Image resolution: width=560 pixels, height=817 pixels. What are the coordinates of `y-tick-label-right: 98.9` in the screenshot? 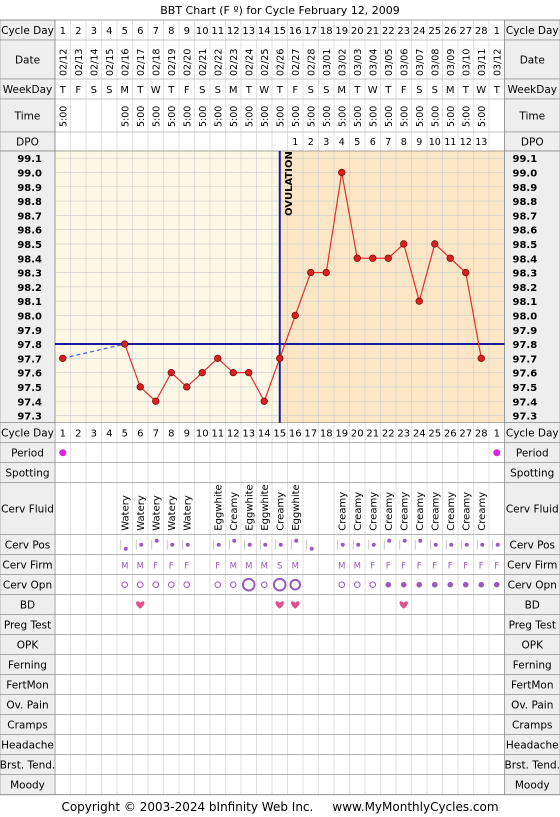 It's located at (525, 188).